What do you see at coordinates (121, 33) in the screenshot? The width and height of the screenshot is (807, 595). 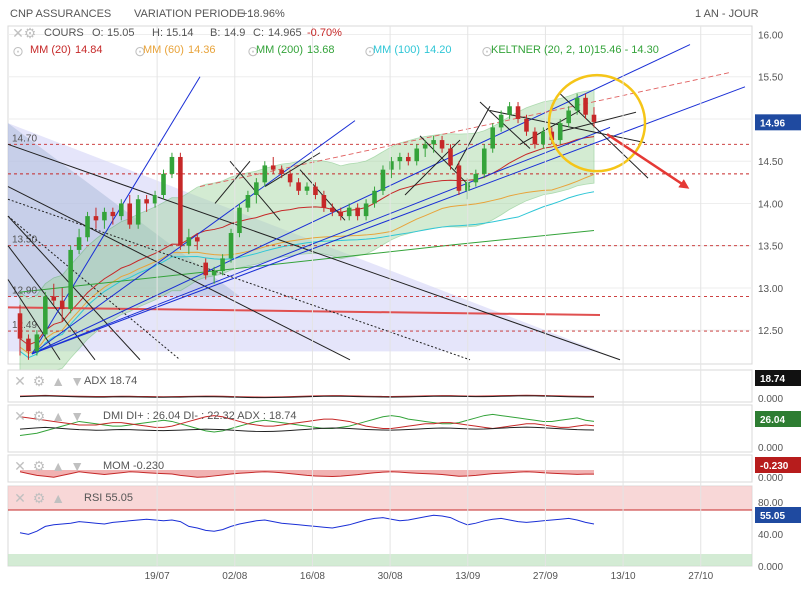 I see `legend-open: 15.05` at bounding box center [121, 33].